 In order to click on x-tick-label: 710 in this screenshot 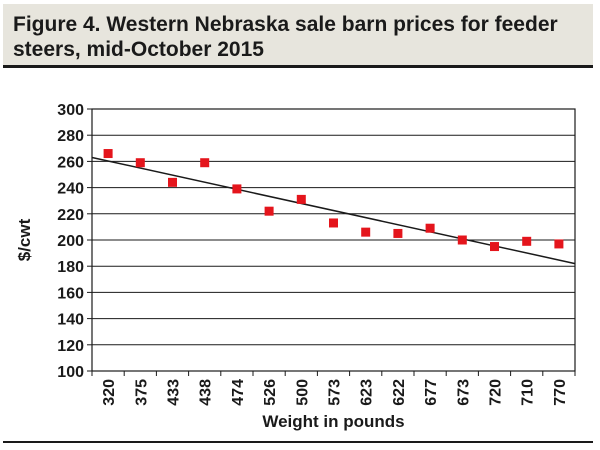, I will do `click(528, 392)`.